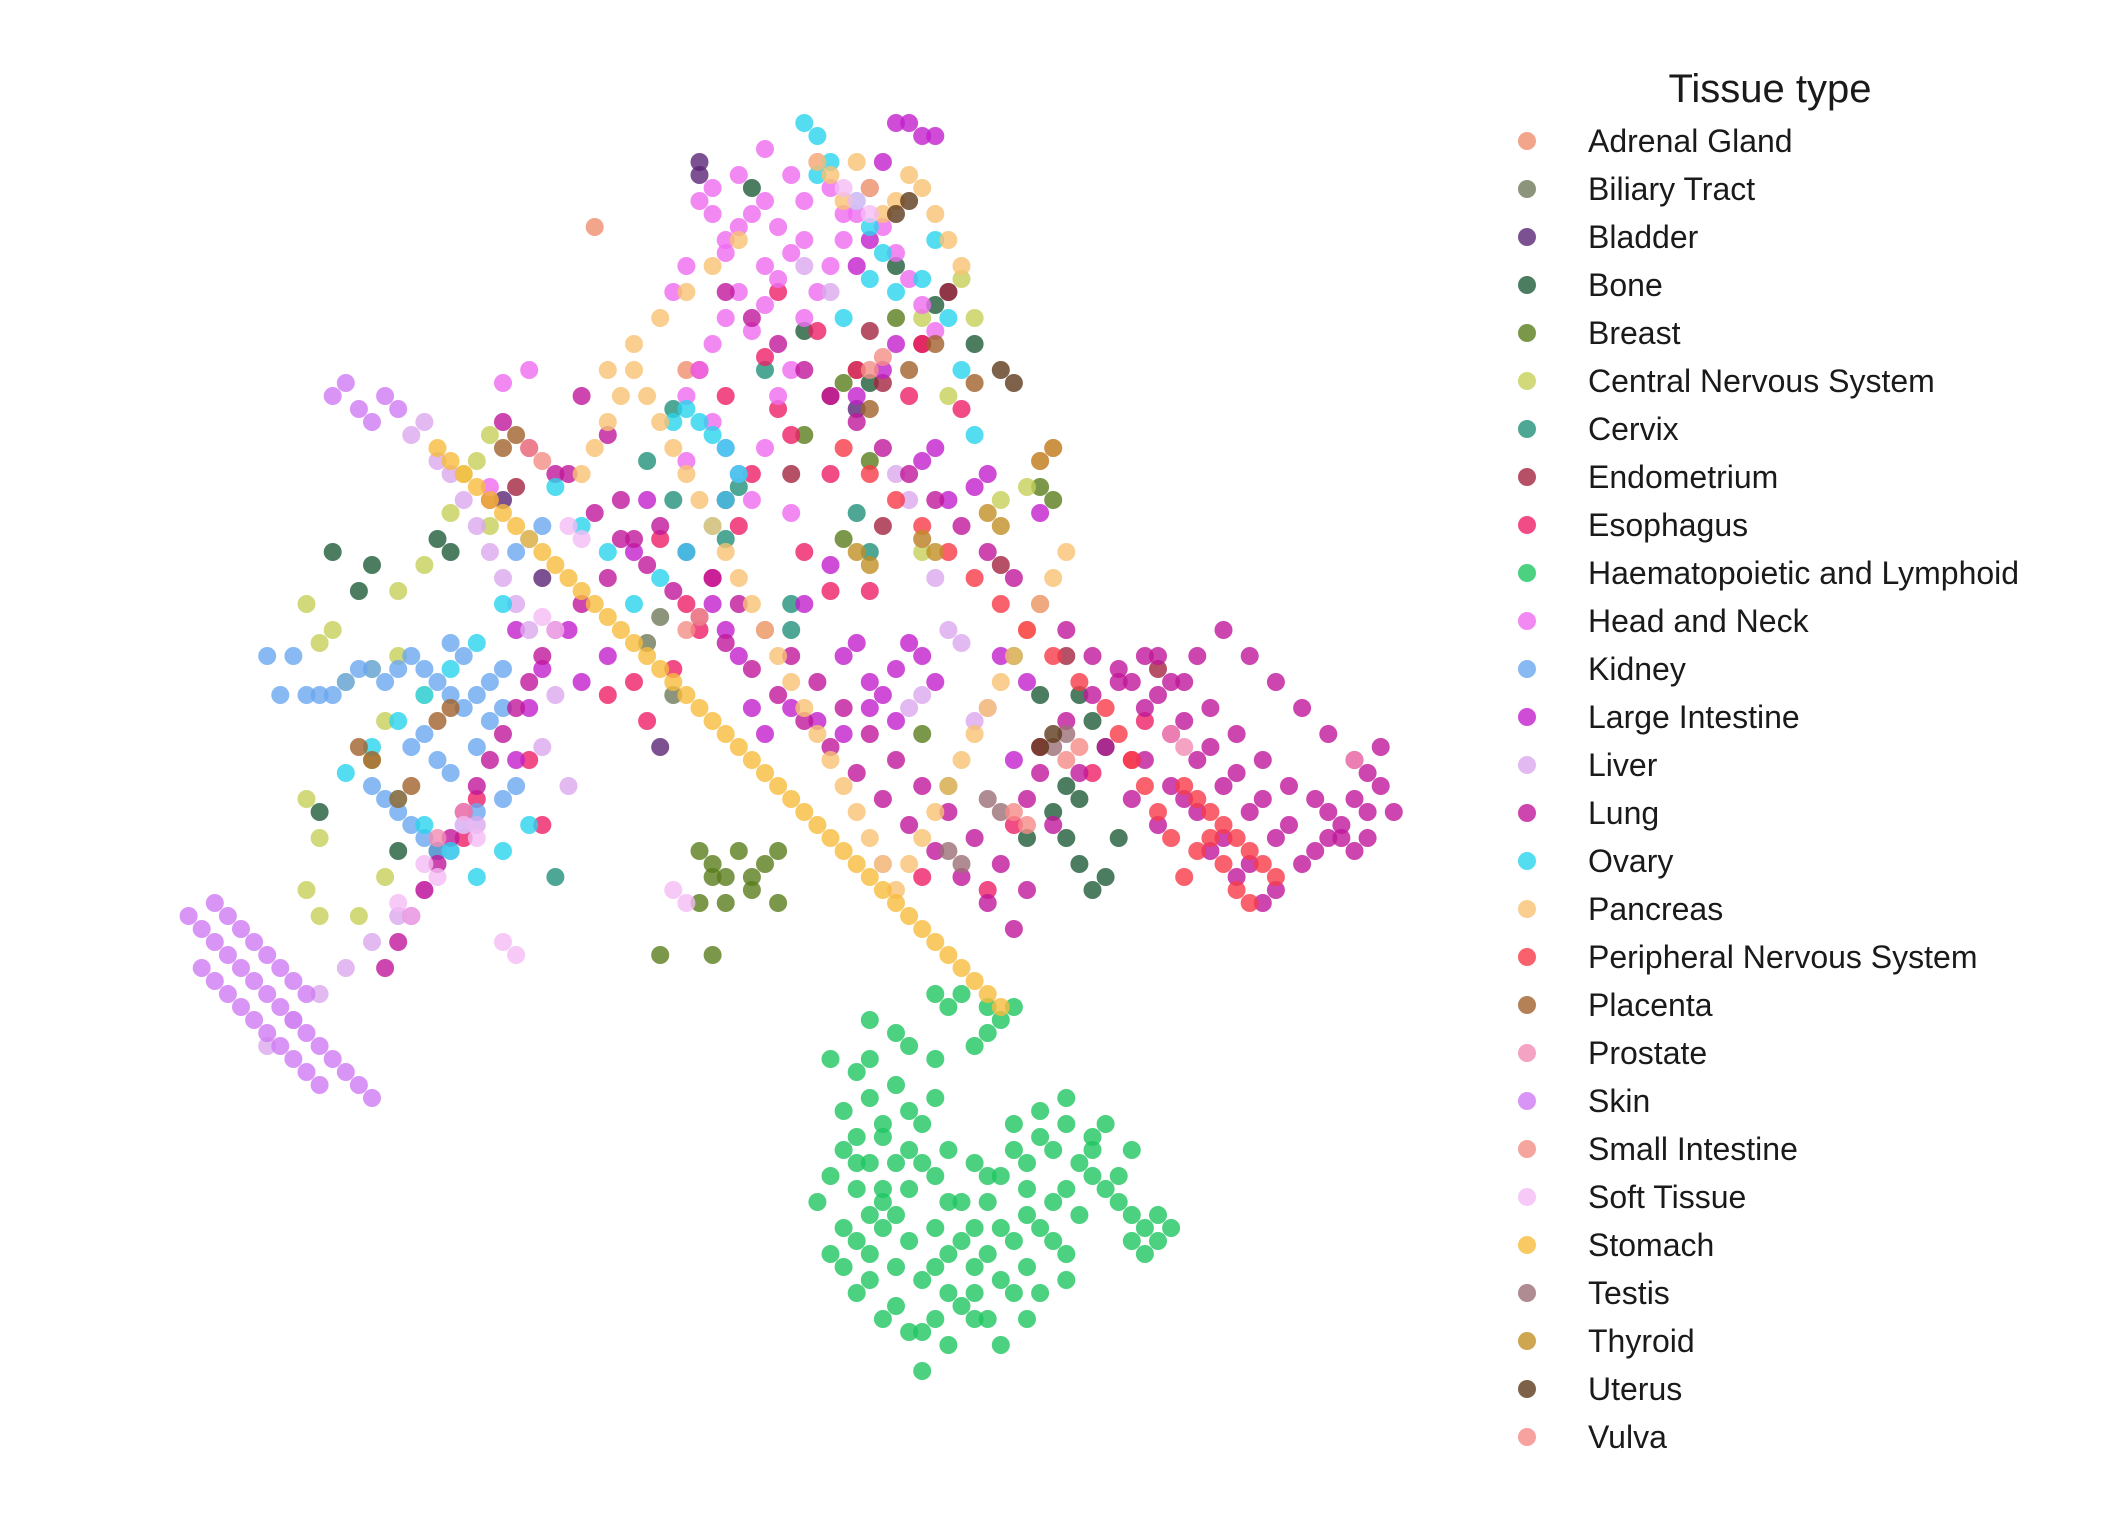 This screenshot has width=2101, height=1520. I want to click on legend-entry: Haematopoietic and Lymphoid, so click(1768, 573).